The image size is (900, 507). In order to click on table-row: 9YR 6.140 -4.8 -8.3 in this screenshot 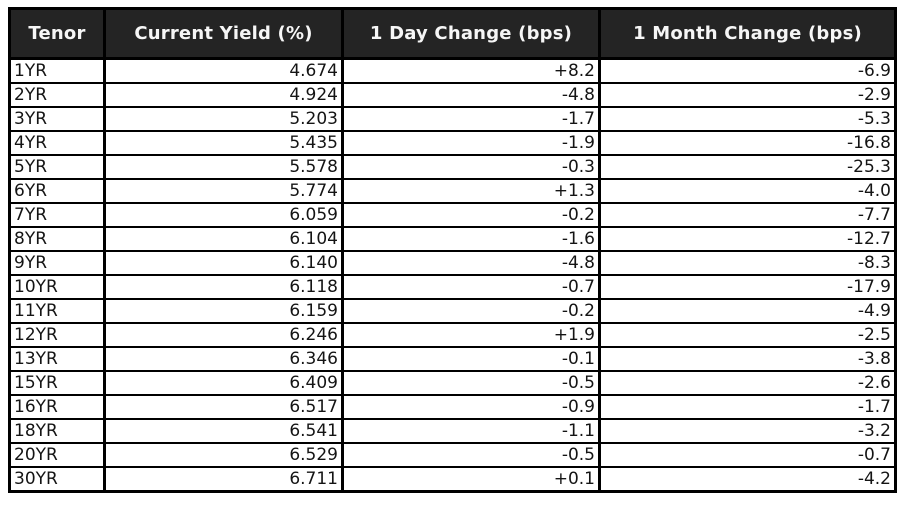, I will do `click(452, 263)`.